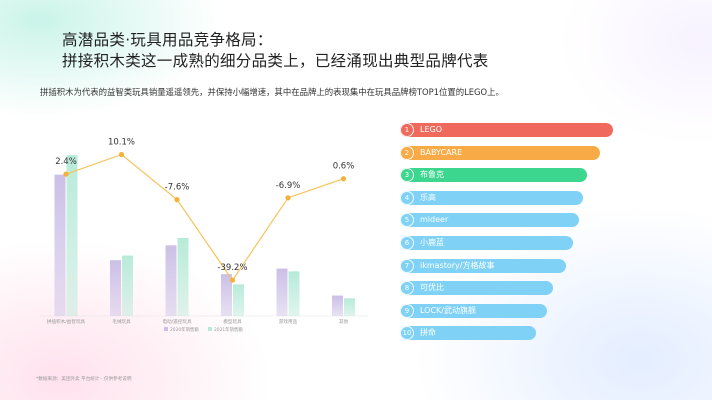 Image resolution: width=712 pixels, height=400 pixels. I want to click on brand-rank: 1, so click(407, 130).